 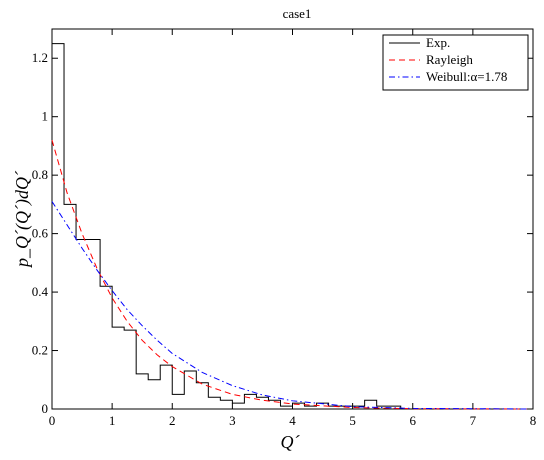 I want to click on x-tick-label: 7, so click(x=473, y=420).